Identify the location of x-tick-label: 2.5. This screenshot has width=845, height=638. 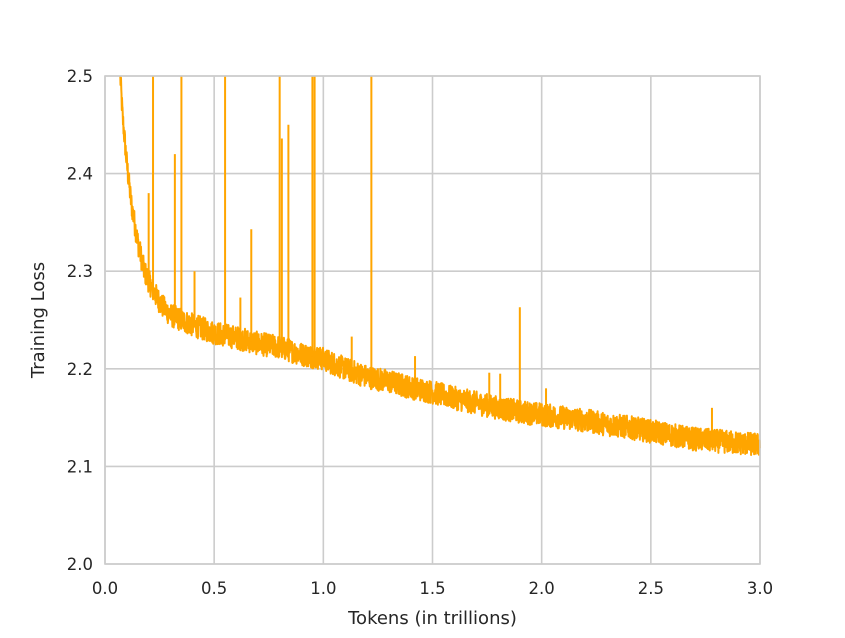
(651, 588).